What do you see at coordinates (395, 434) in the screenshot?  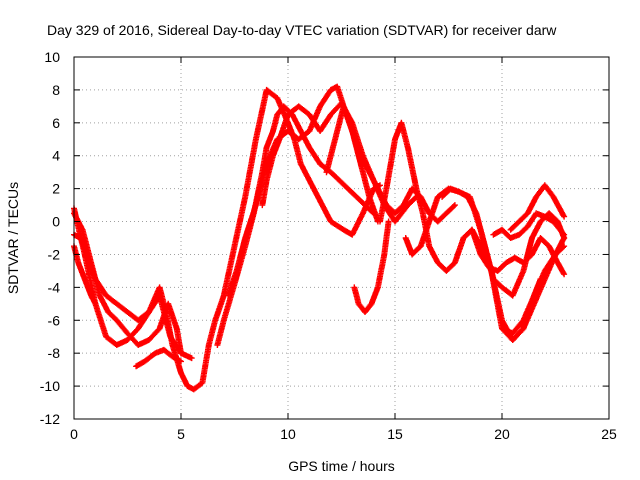 I see `x-tick-label: 15` at bounding box center [395, 434].